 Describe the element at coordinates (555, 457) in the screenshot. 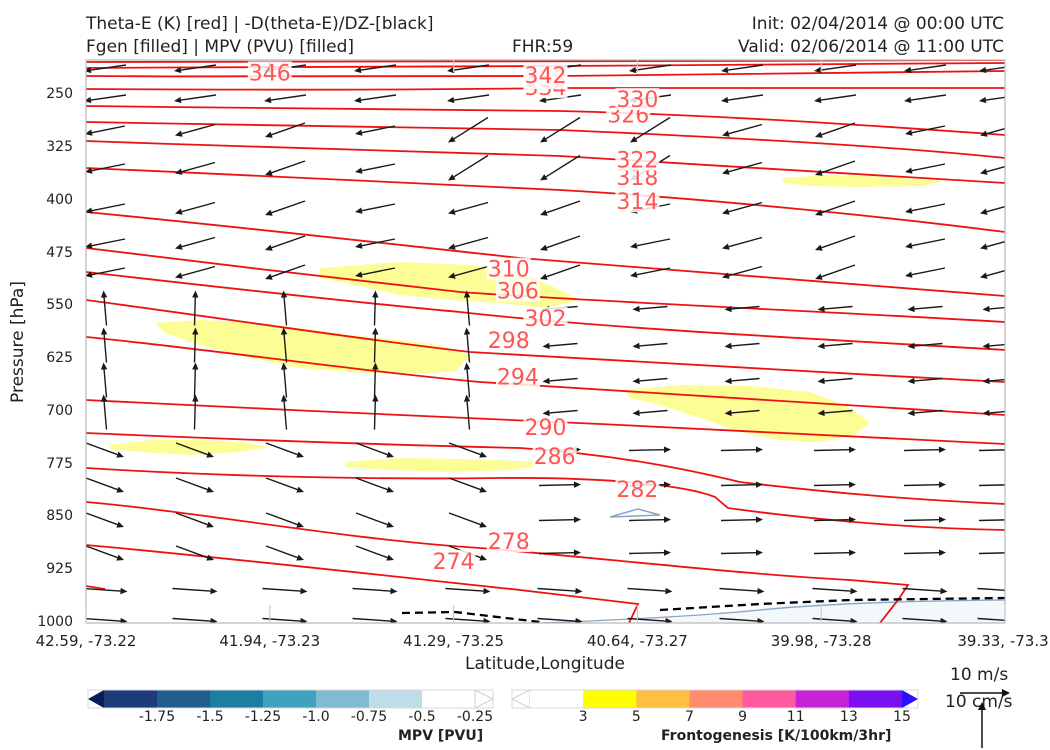

I see `contour-label: 286` at that location.